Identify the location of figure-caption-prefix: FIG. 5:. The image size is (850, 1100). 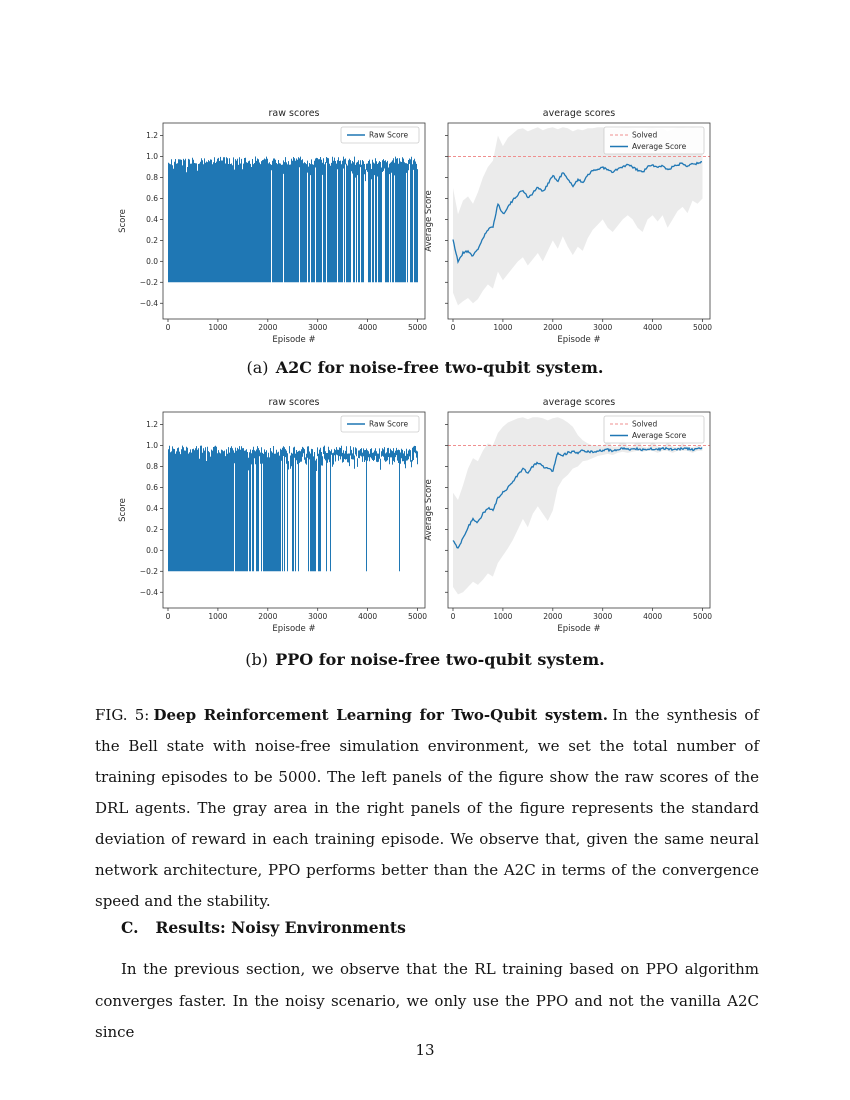
(122, 715).